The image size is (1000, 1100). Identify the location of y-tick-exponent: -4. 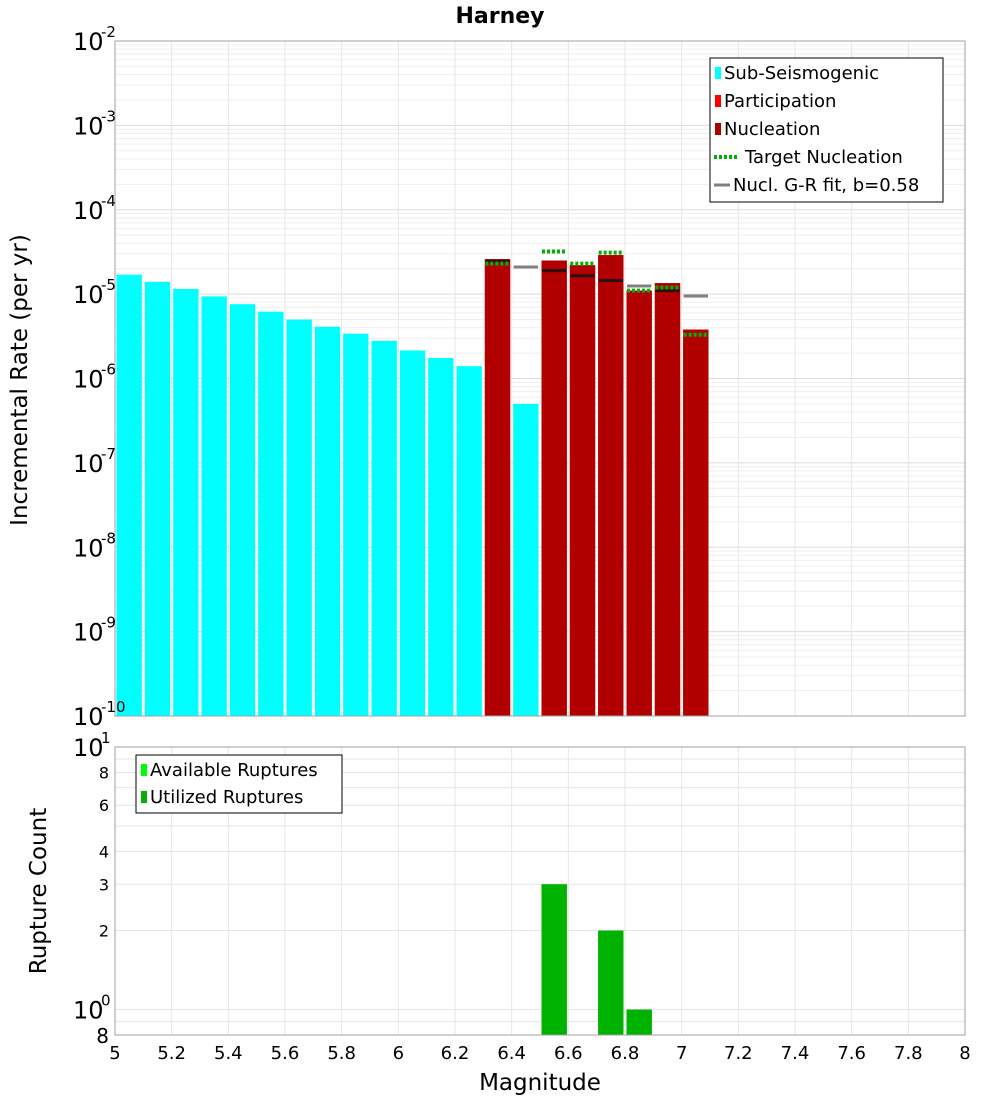
(108, 201).